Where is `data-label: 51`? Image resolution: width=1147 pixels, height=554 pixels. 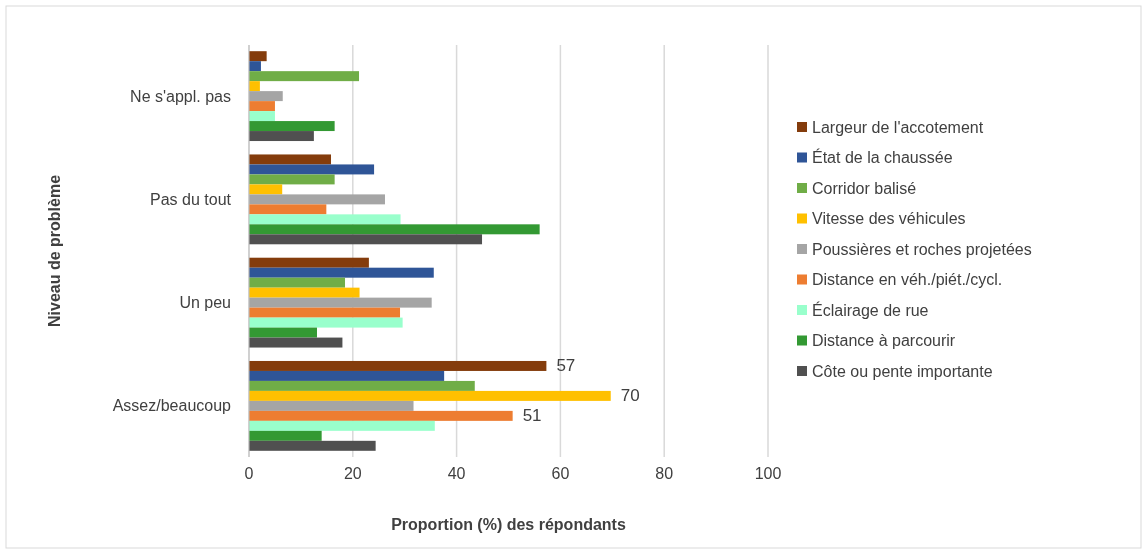 data-label: 51 is located at coordinates (532, 416).